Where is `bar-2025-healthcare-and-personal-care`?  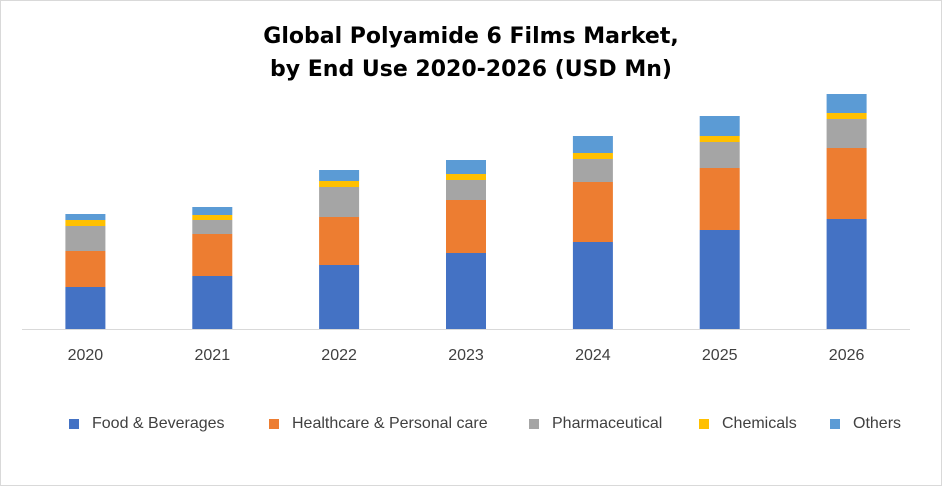
bar-2025-healthcare-and-personal-care is located at coordinates (719, 199).